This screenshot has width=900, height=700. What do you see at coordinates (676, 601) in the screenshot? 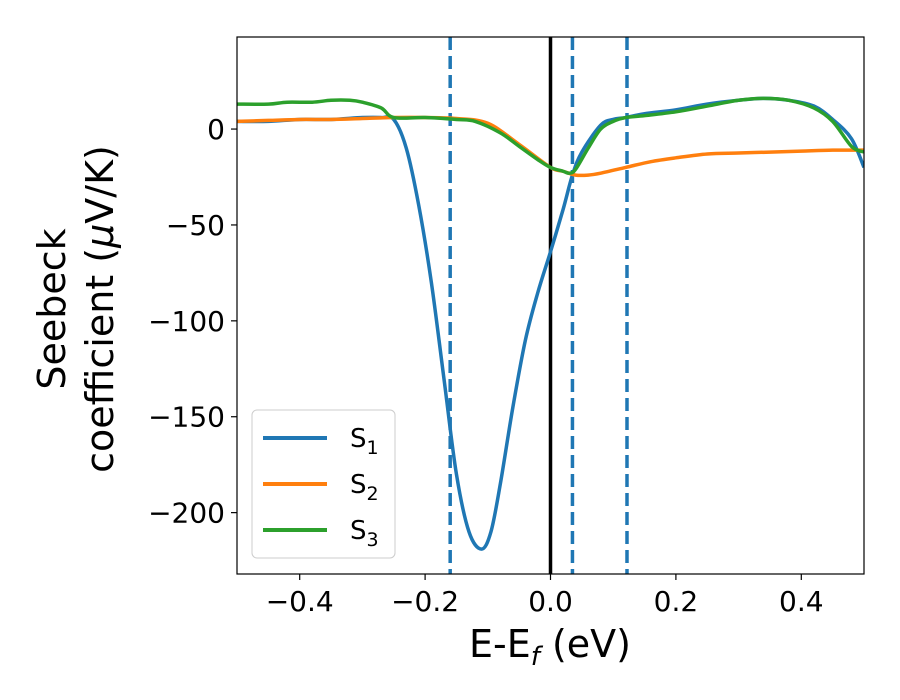
I see `x-tick-label: 0.2` at bounding box center [676, 601].